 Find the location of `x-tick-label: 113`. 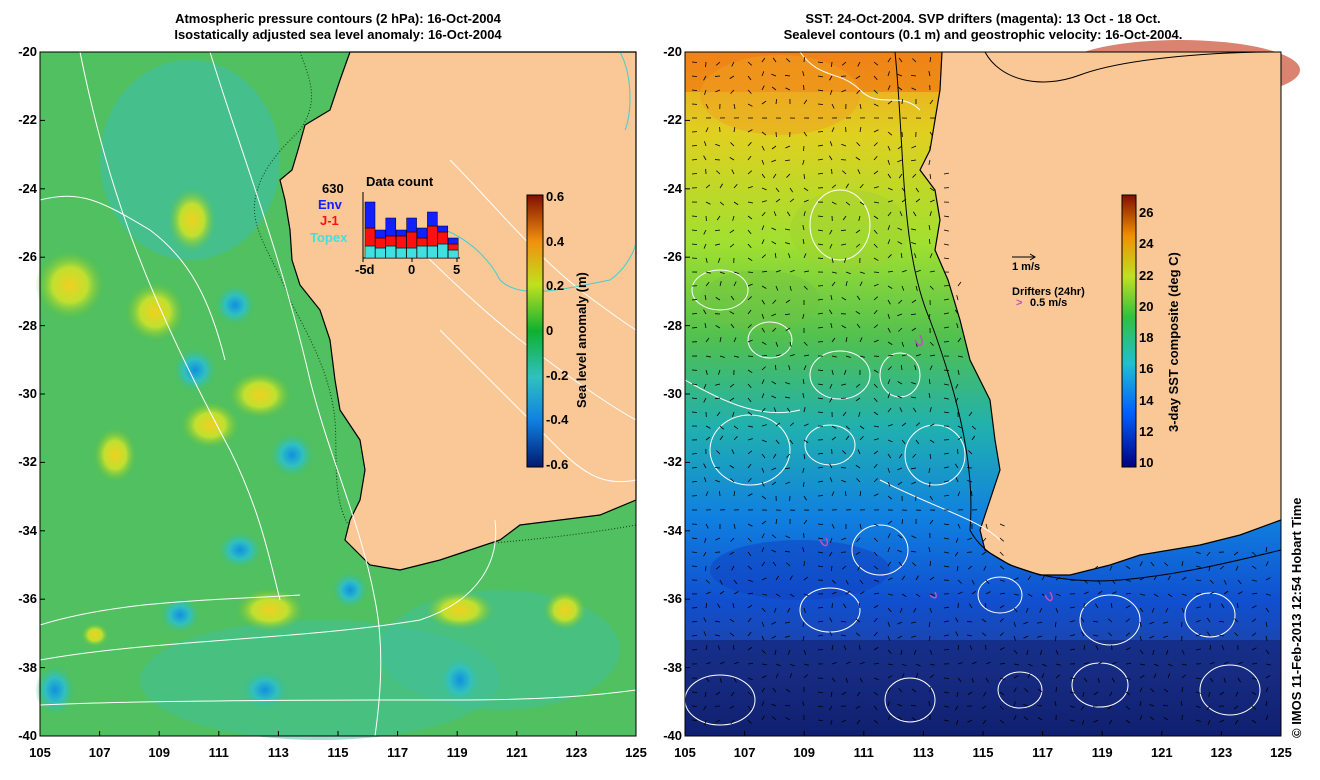

x-tick-label: 113 is located at coordinates (278, 752).